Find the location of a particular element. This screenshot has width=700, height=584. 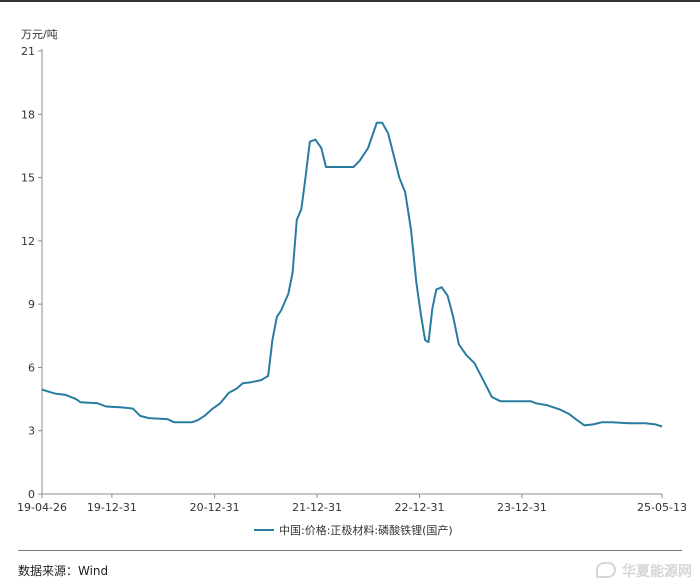

y-axis-unit-label: 万元/吨 is located at coordinates (39, 34).